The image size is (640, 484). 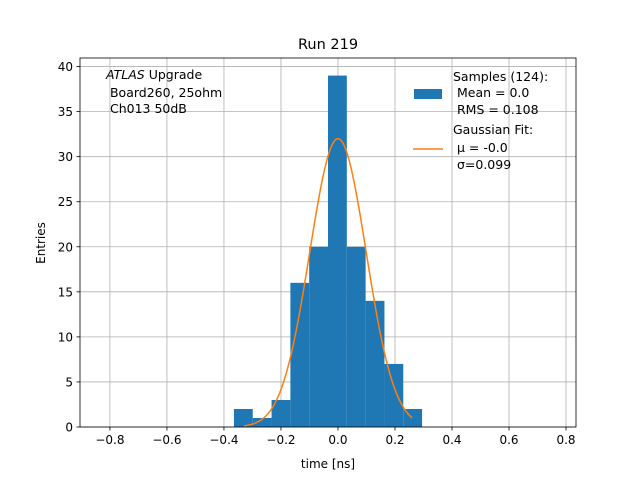 What do you see at coordinates (125, 74) in the screenshot?
I see `atlas-label: ATLAS` at bounding box center [125, 74].